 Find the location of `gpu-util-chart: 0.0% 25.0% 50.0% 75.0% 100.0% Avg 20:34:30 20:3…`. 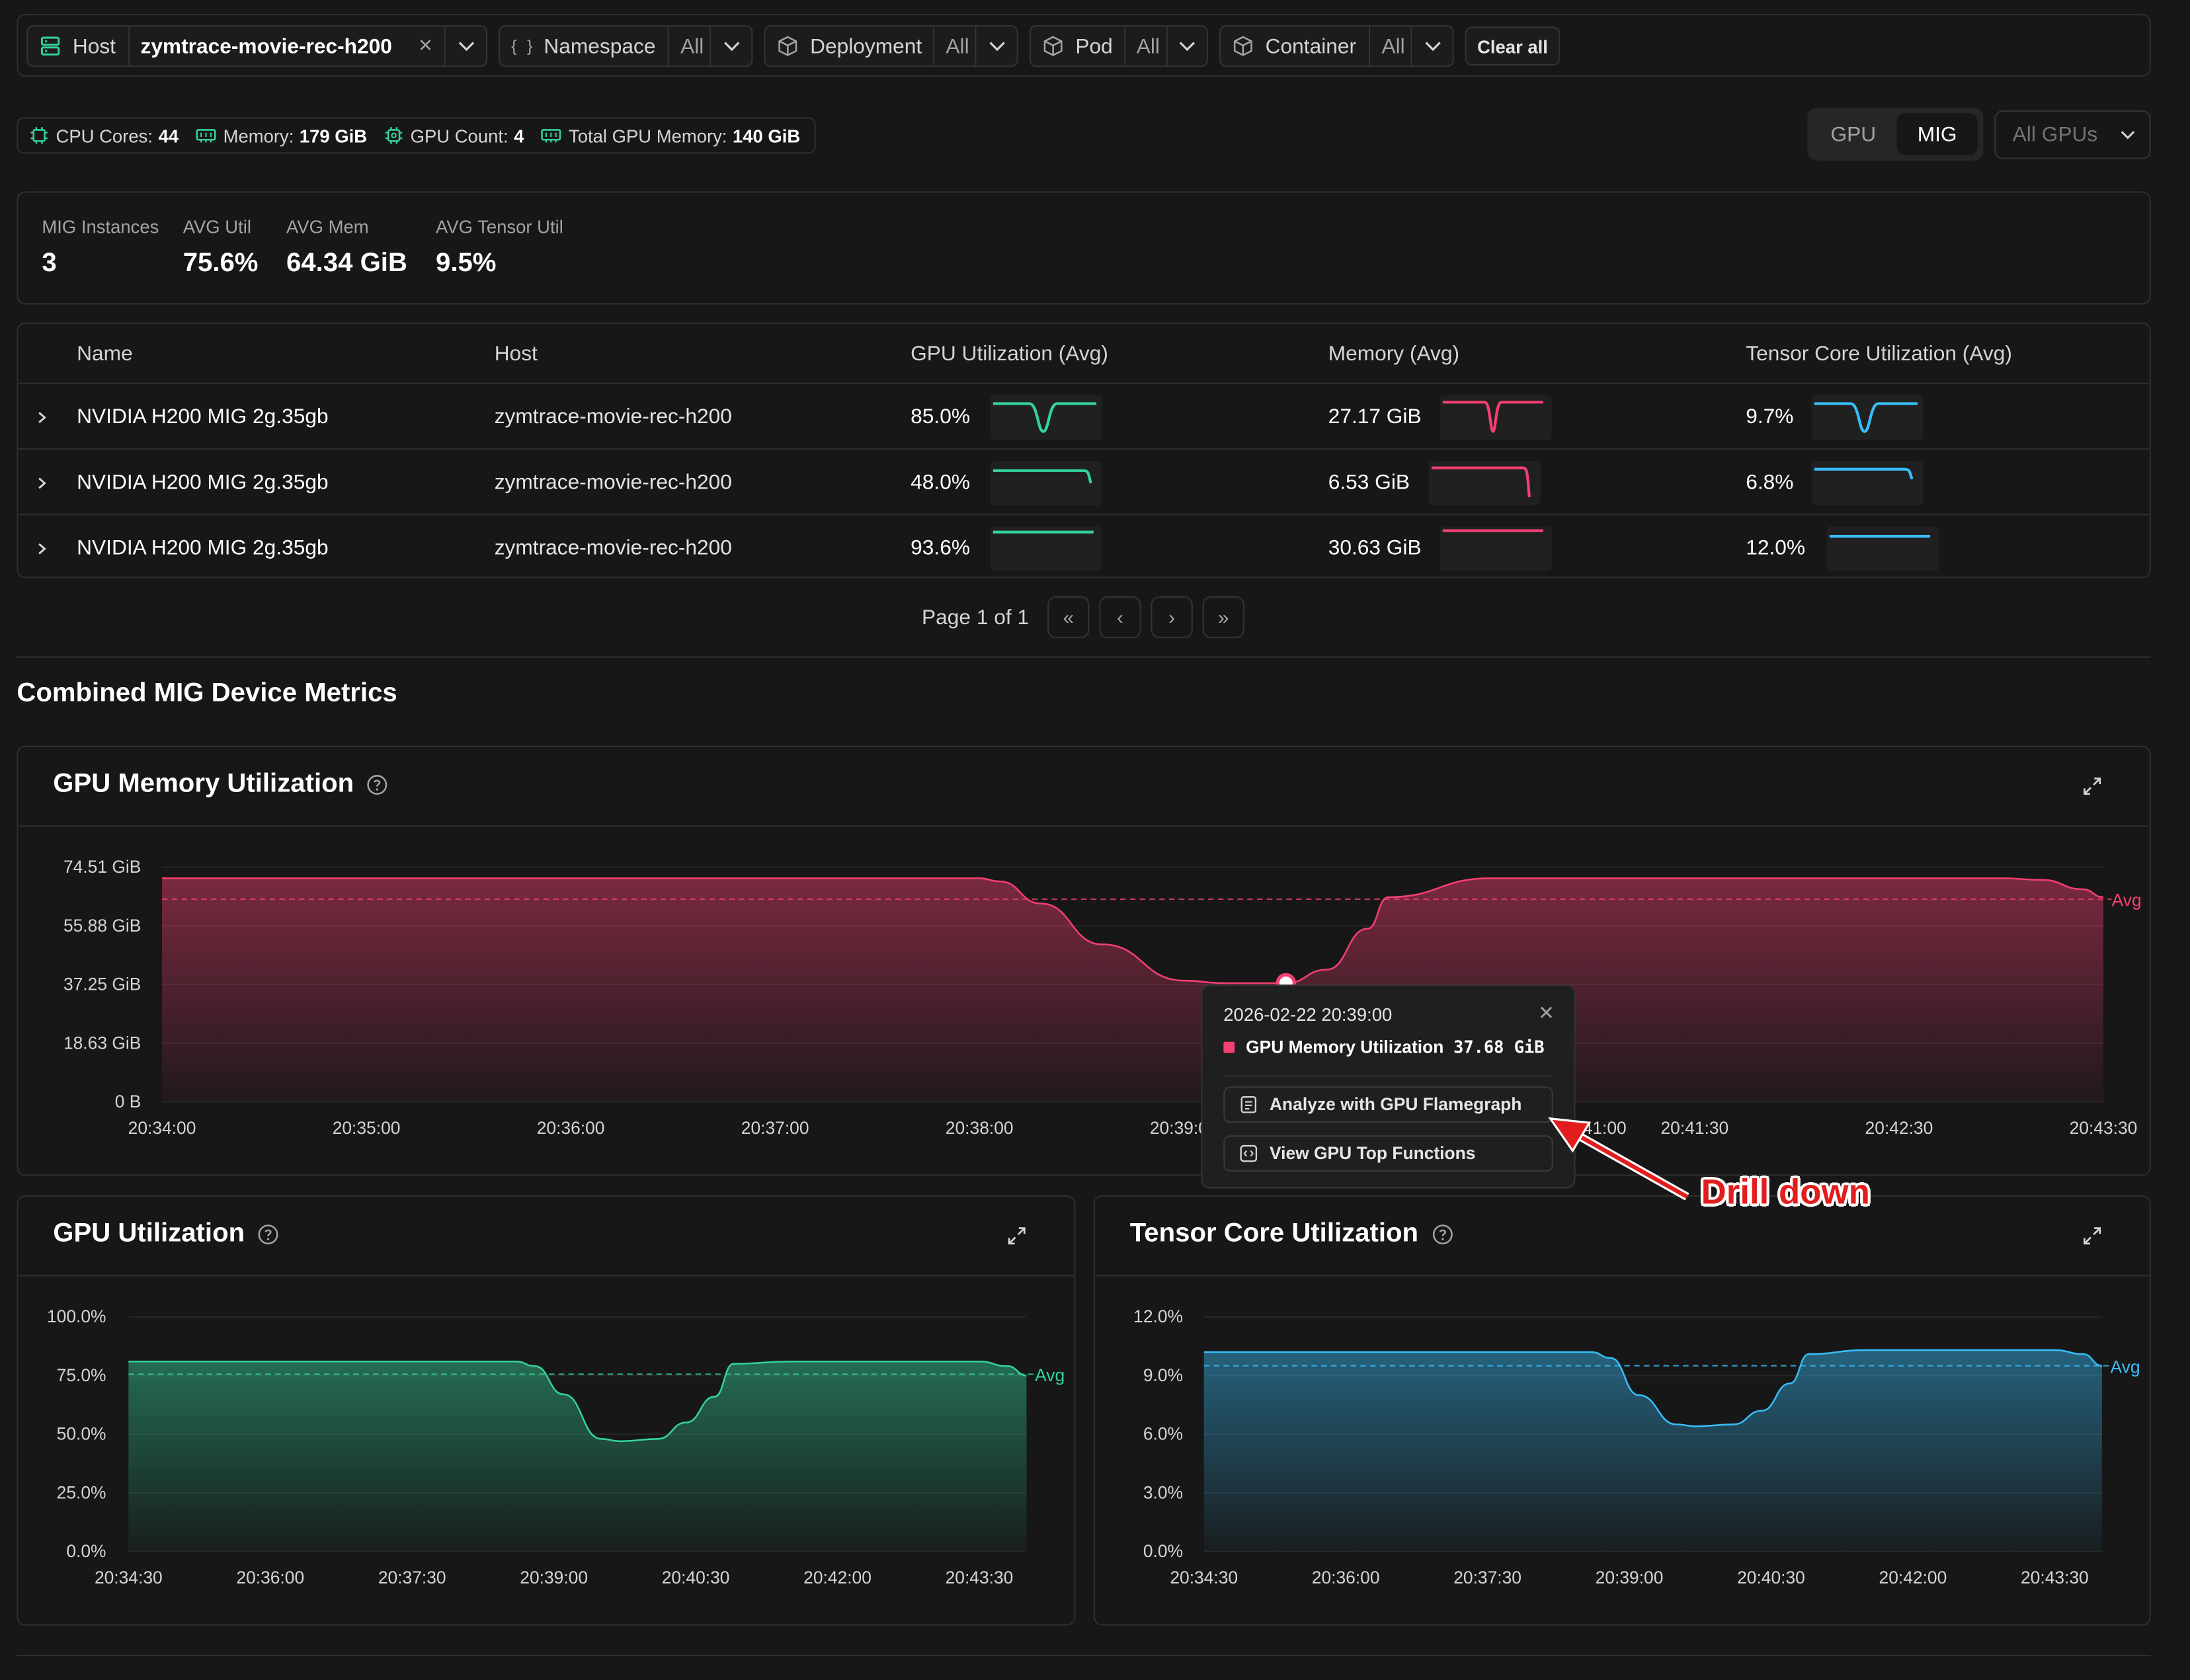

gpu-util-chart: 0.0% 25.0% 50.0% 75.0% 100.0% Avg 20:34:30 20:3… is located at coordinates (546, 1448).